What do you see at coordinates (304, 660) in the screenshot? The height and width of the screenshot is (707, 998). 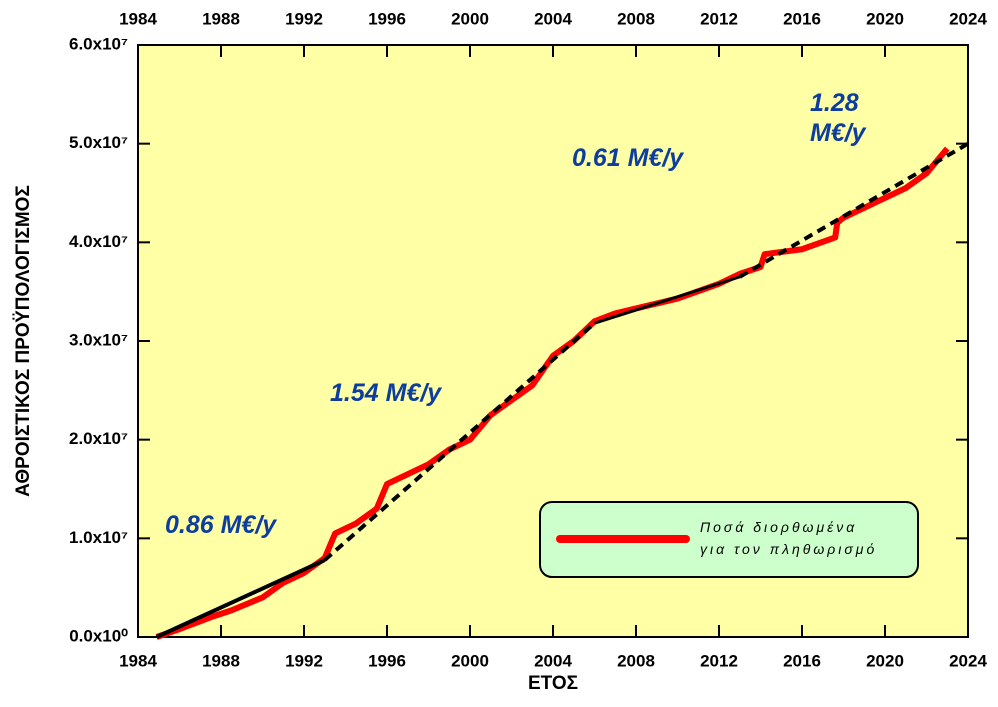 I see `x-tick-label: 1992` at bounding box center [304, 660].